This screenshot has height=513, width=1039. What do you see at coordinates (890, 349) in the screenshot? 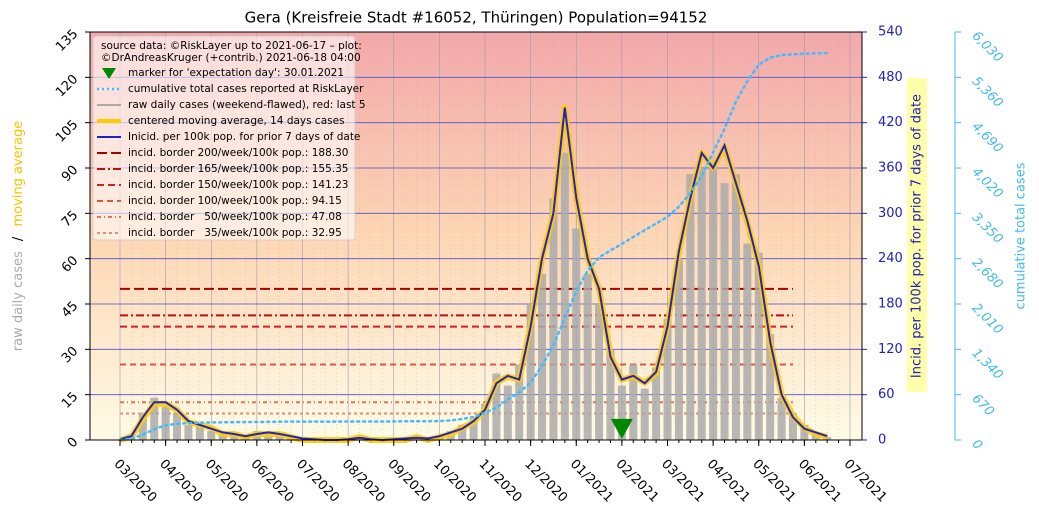
I see `y2-tick-label: 120` at bounding box center [890, 349].